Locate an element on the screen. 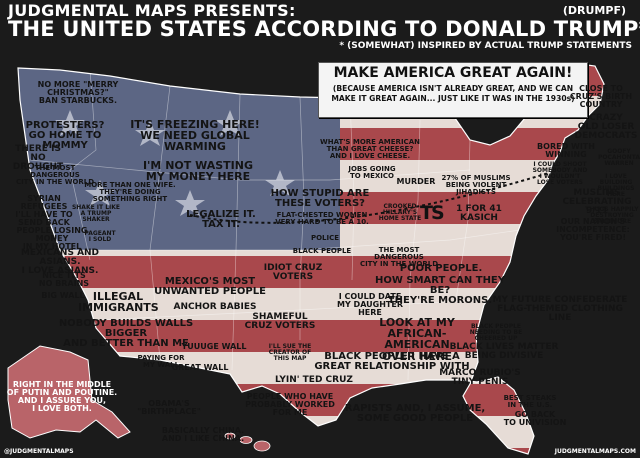 This screenshot has height=458, width=640. label-thugs: THUGS HAPPILY DESTROYING BALTIMORE is located at coordinates (612, 216).